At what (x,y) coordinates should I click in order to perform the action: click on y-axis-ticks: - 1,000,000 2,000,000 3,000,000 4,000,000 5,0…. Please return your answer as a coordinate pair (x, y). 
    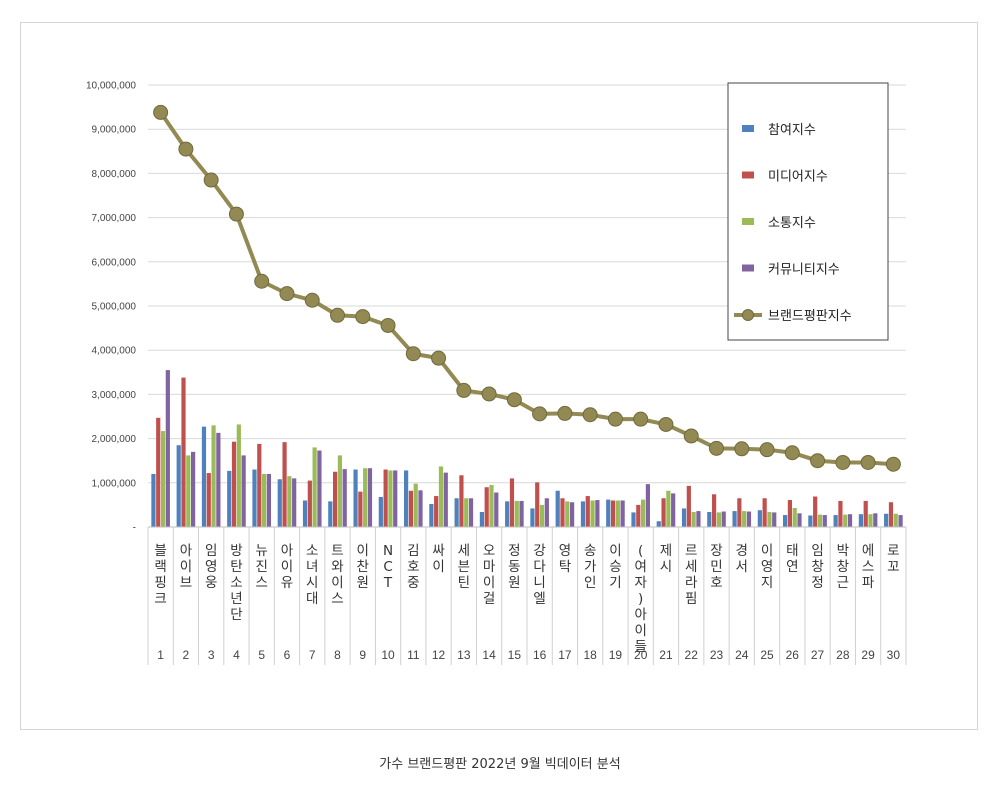
    Looking at the image, I should click on (111, 307).